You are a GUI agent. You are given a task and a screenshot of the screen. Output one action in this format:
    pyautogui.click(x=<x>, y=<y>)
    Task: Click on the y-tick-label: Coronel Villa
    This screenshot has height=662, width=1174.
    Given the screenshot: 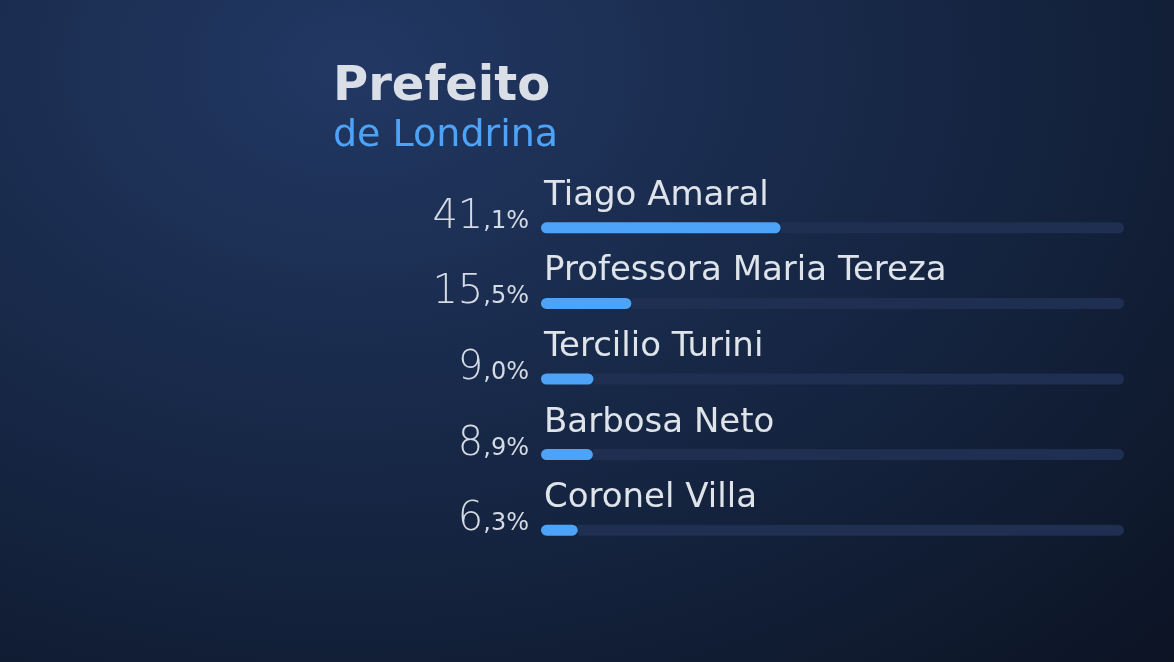 What is the action you would take?
    pyautogui.click(x=650, y=495)
    